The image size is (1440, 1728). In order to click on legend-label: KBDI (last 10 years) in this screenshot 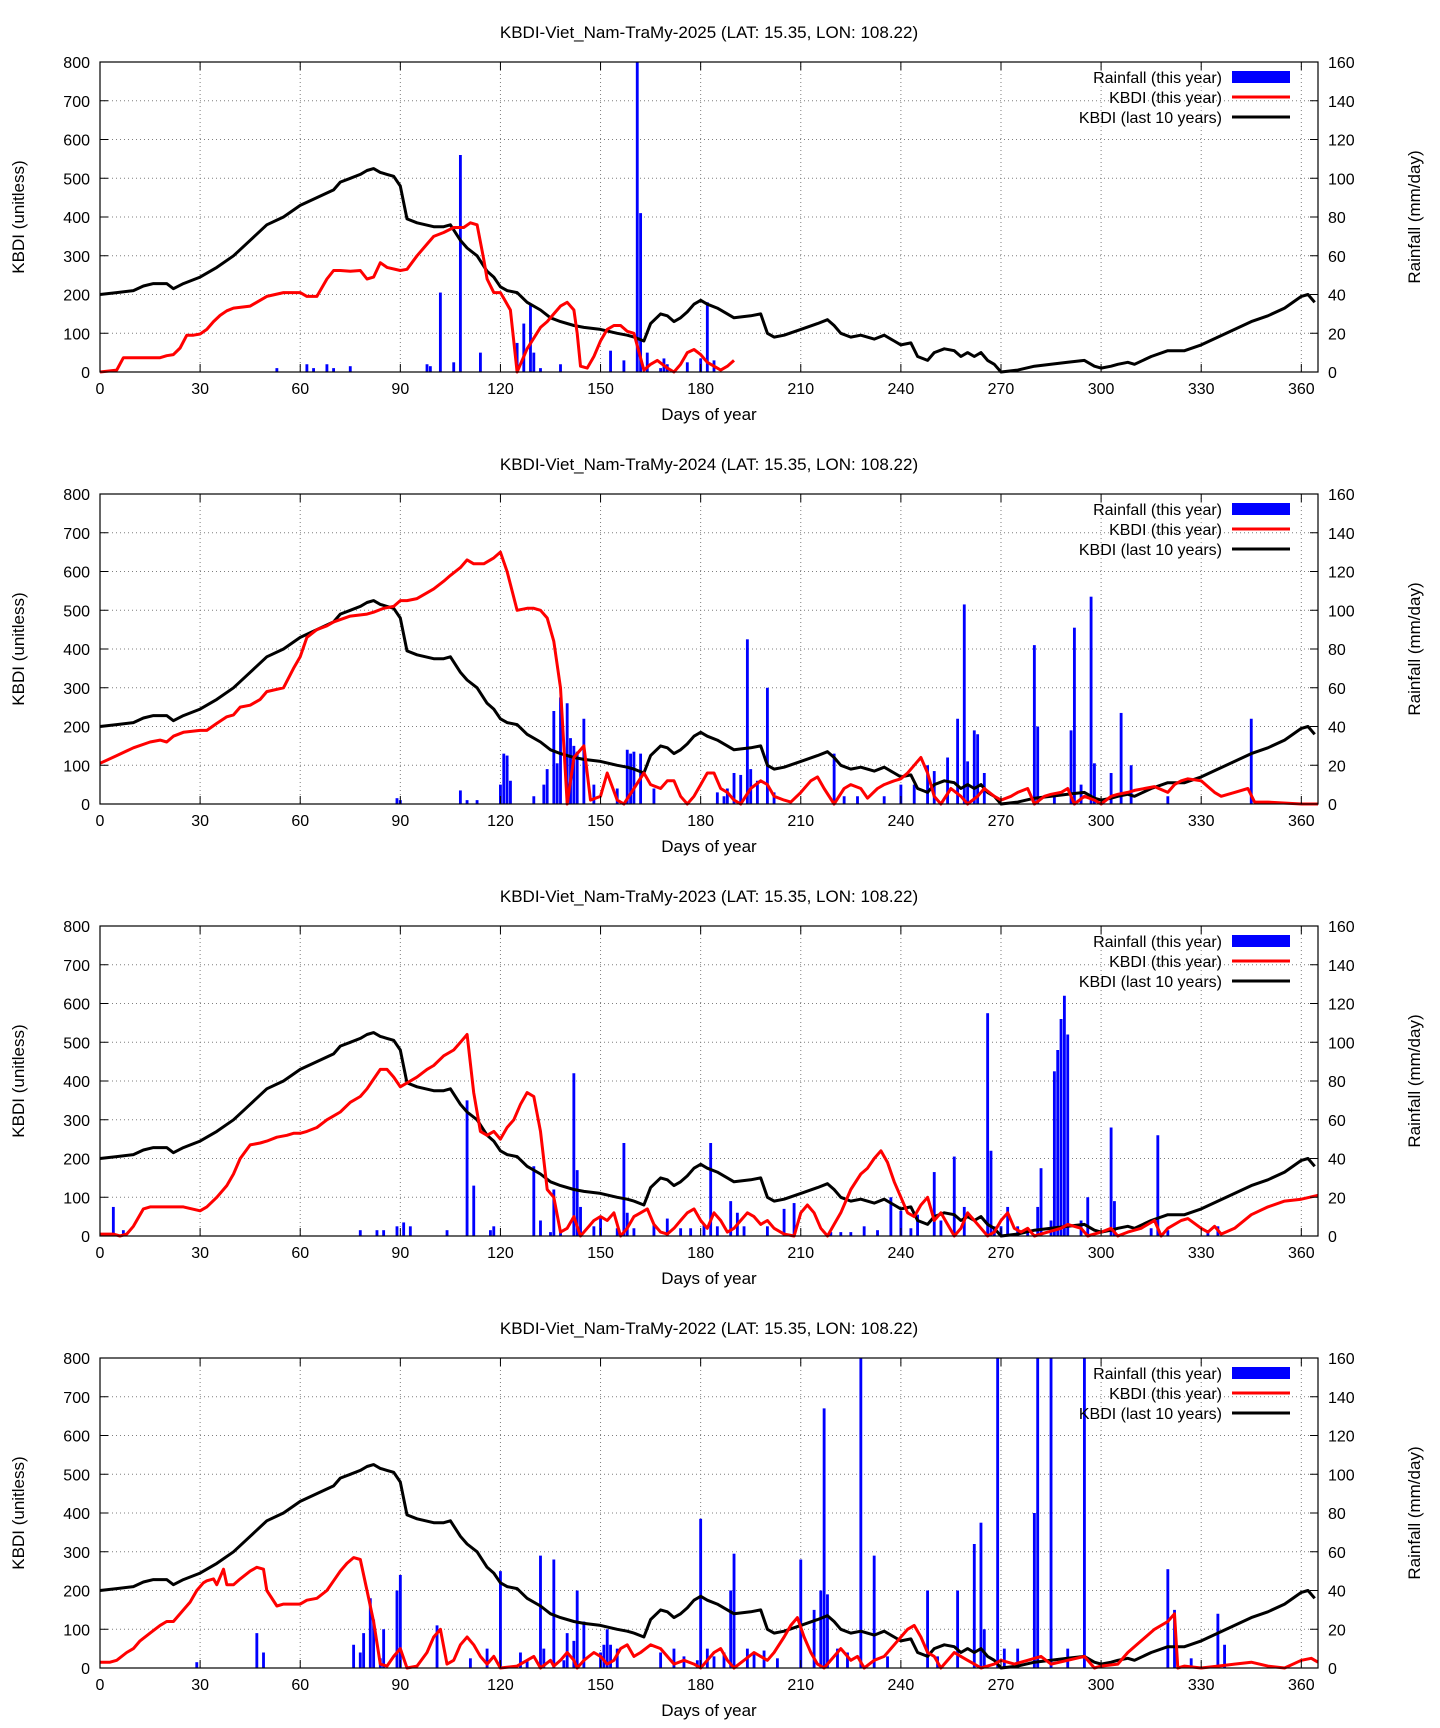, I will do `click(1150, 1414)`.